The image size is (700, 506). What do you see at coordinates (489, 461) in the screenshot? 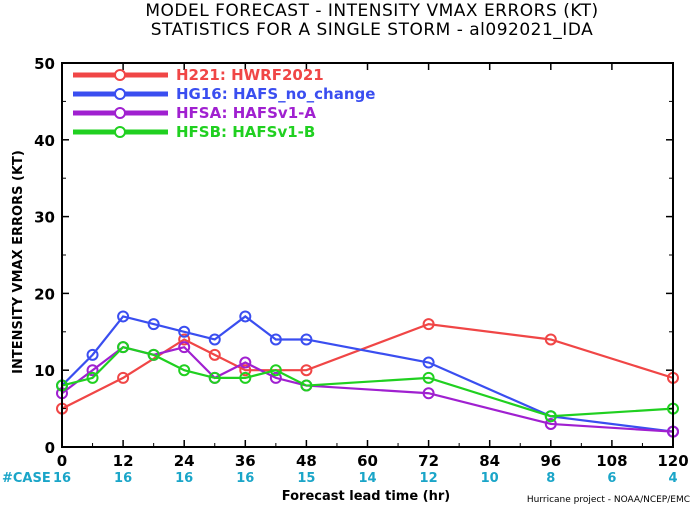
I see `x-tick-label: 84` at bounding box center [489, 461].